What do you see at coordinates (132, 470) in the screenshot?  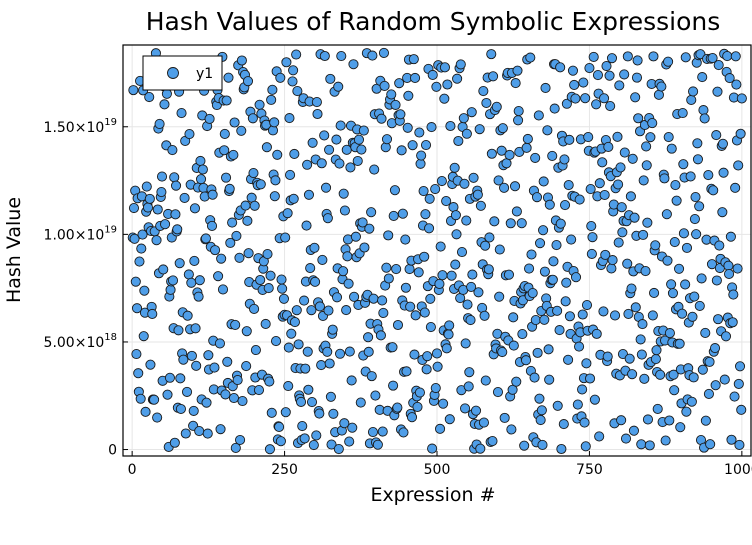 I see `x-tick-label: 0` at bounding box center [132, 470].